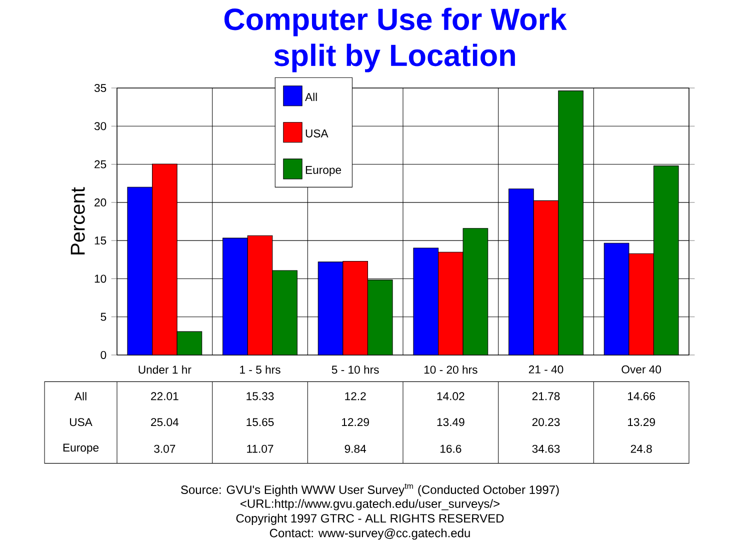 This screenshot has width=729, height=553. What do you see at coordinates (450, 396) in the screenshot?
I see `data-label: 14.02` at bounding box center [450, 396].